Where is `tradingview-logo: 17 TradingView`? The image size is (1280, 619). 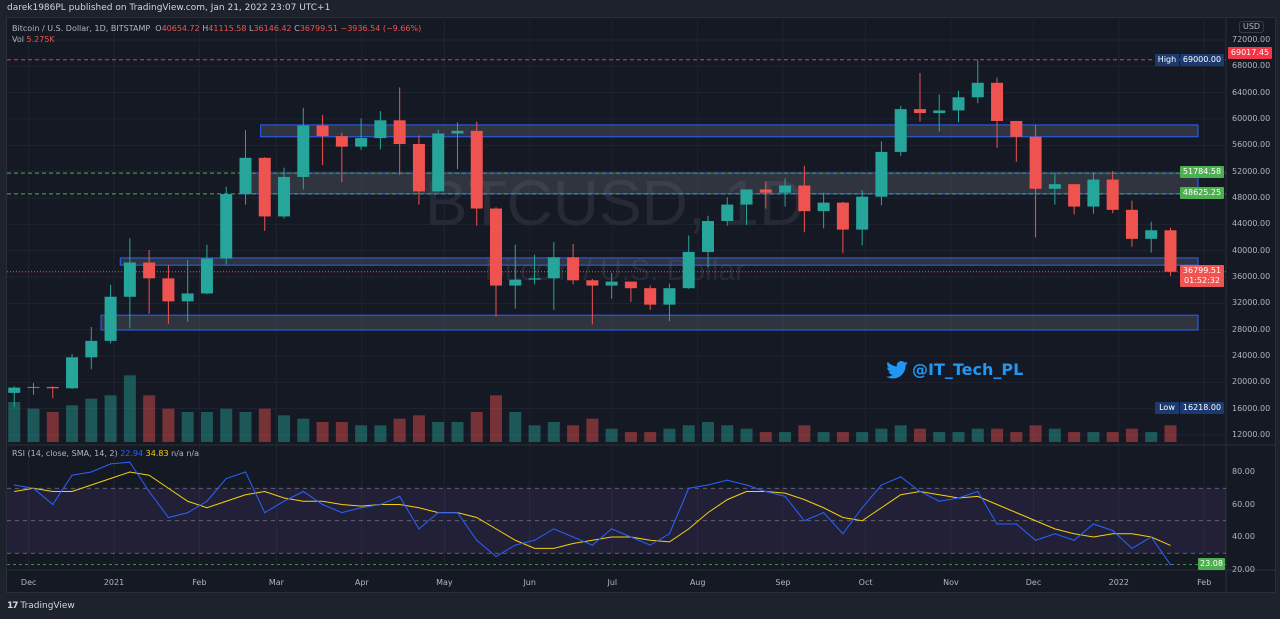 tradingview-logo: 17 TradingView is located at coordinates (41, 606).